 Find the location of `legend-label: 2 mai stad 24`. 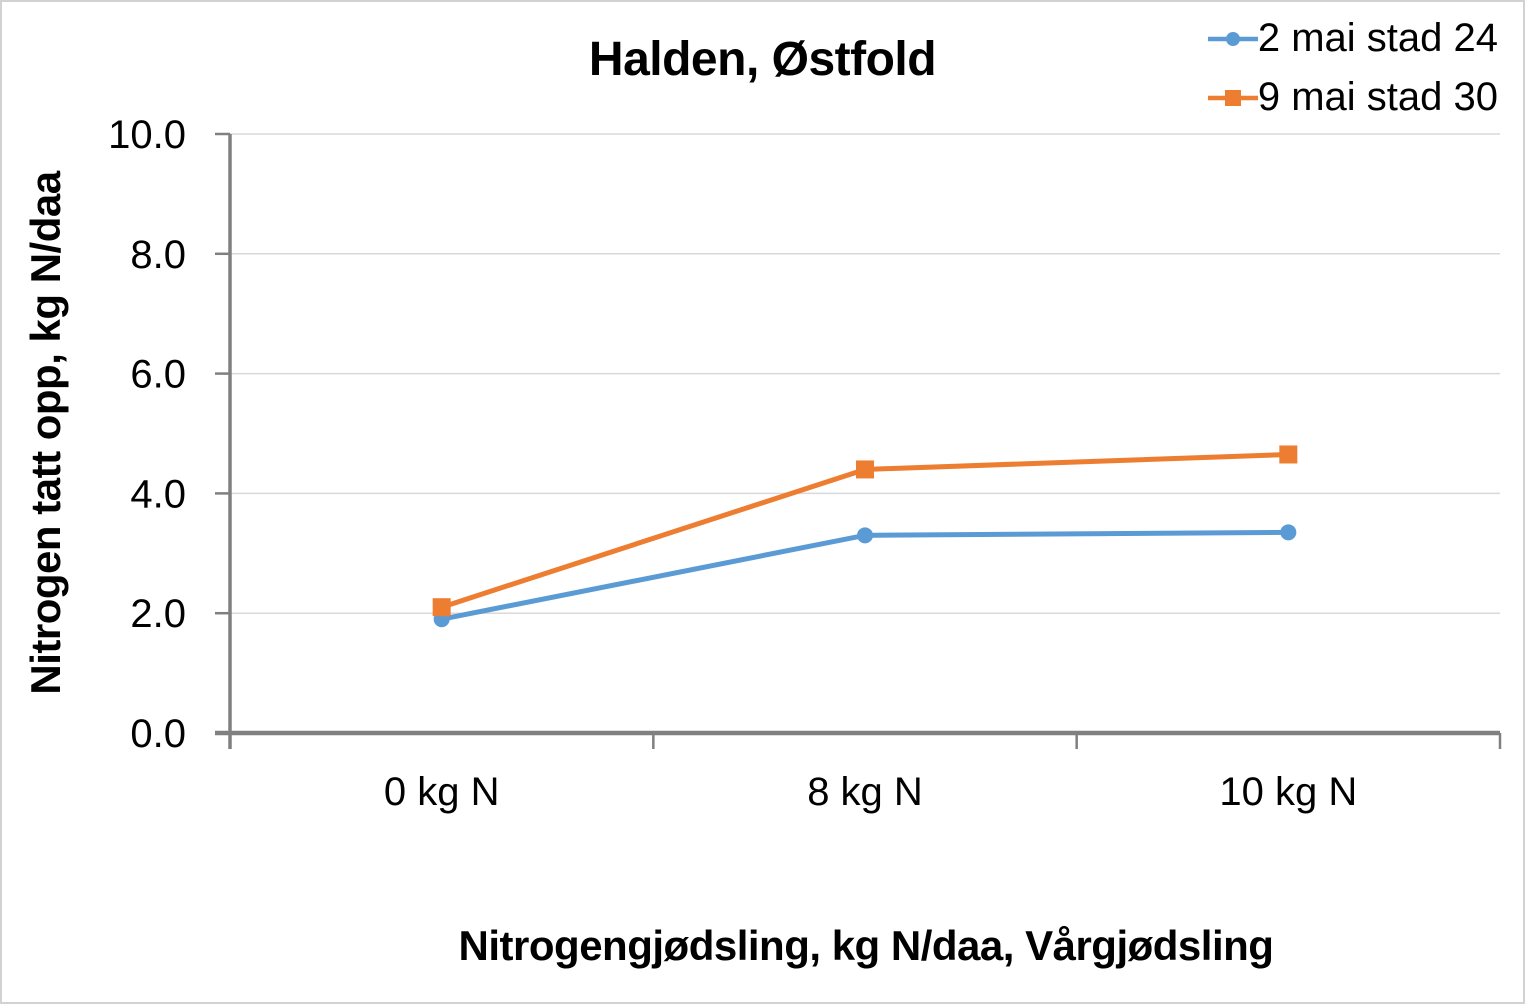

legend-label: 2 mai stad 24 is located at coordinates (1377, 38).